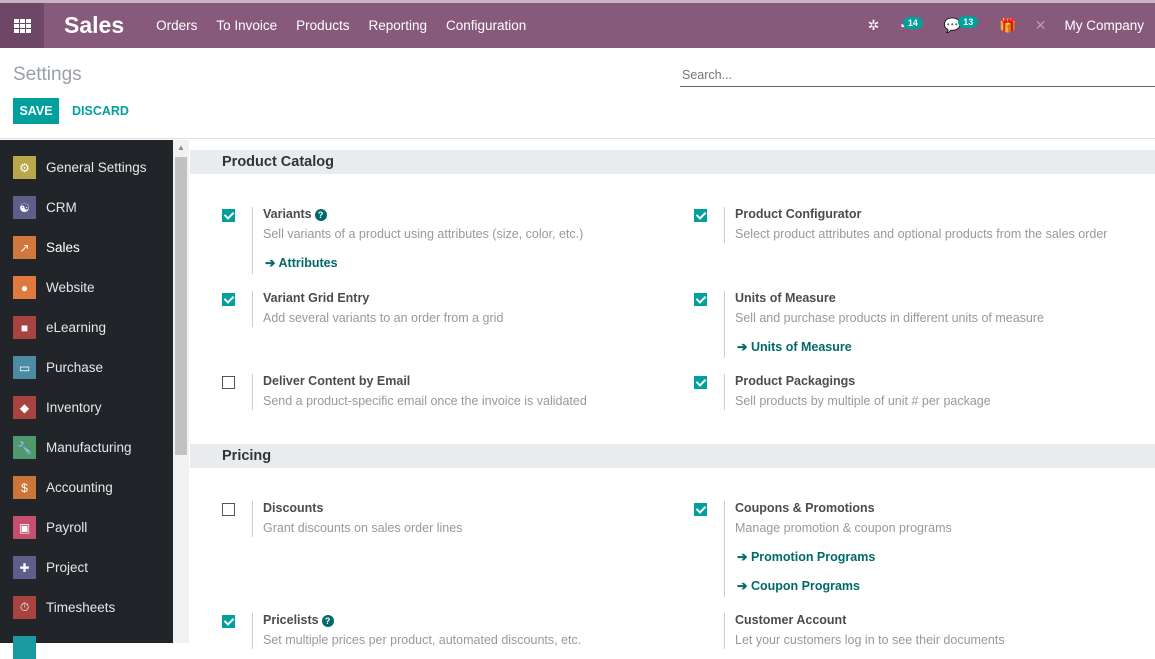 Image resolution: width=1155 pixels, height=659 pixels. What do you see at coordinates (873, 25) in the screenshot?
I see `bug-icon: ✲` at bounding box center [873, 25].